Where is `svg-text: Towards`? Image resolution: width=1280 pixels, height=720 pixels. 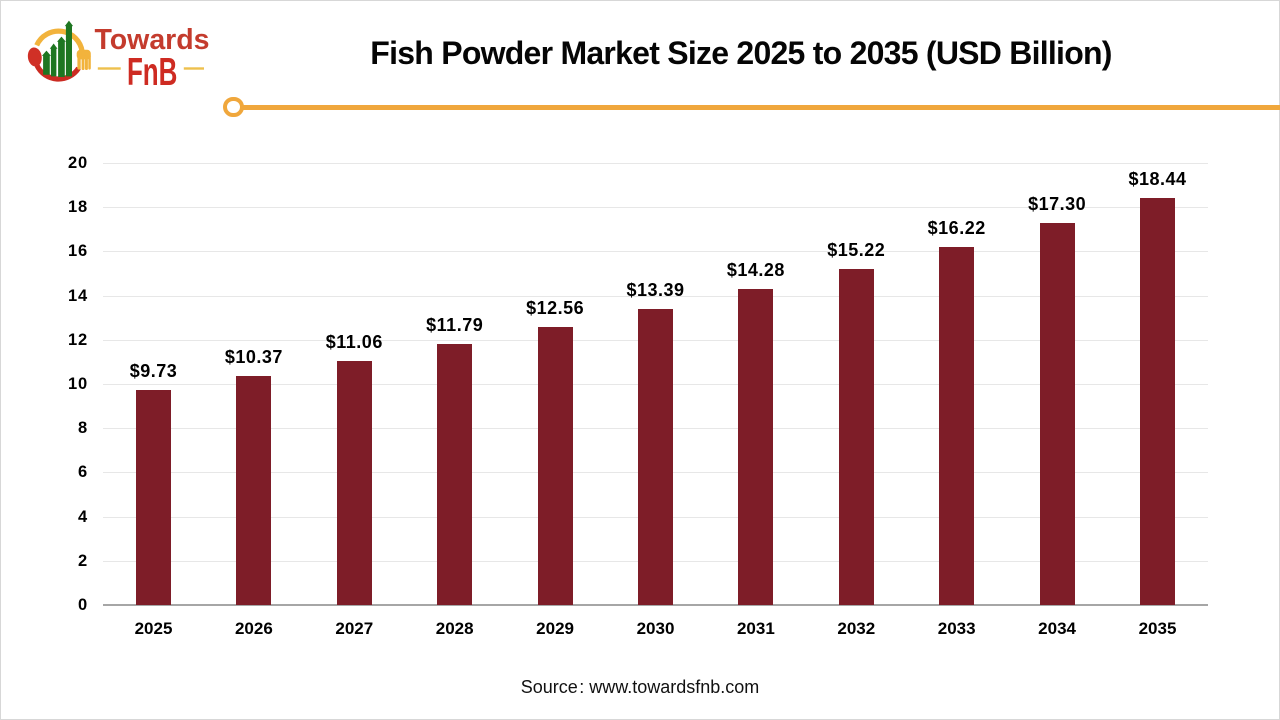 svg-text: Towards is located at coordinates (151, 40).